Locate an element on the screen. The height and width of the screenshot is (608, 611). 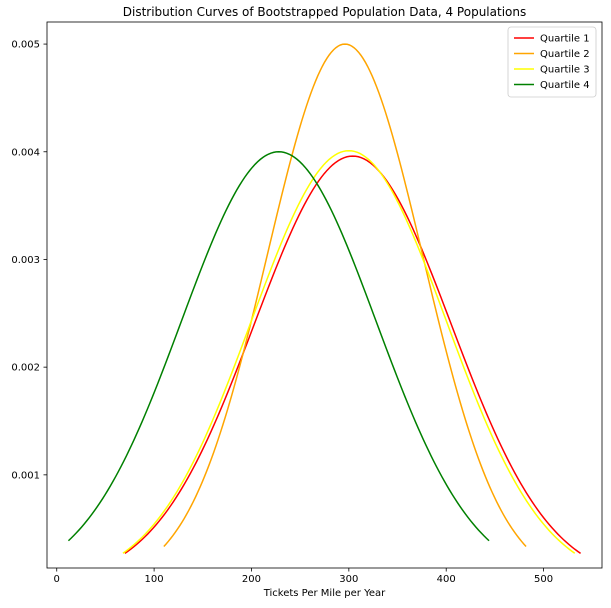
x-tick-label: 400 is located at coordinates (446, 579).